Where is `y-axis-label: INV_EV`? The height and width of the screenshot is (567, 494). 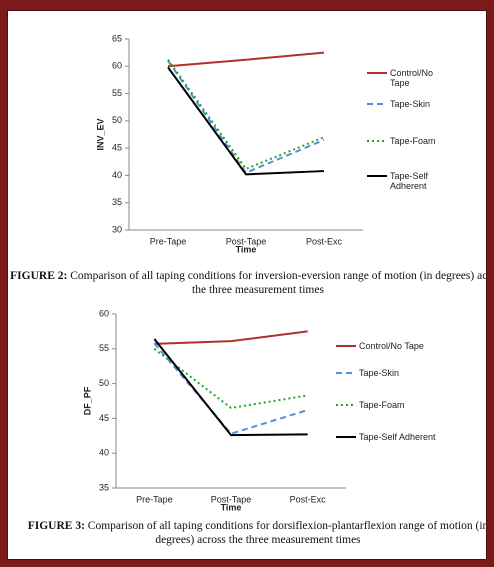
y-axis-label: INV_EV is located at coordinates (100, 134).